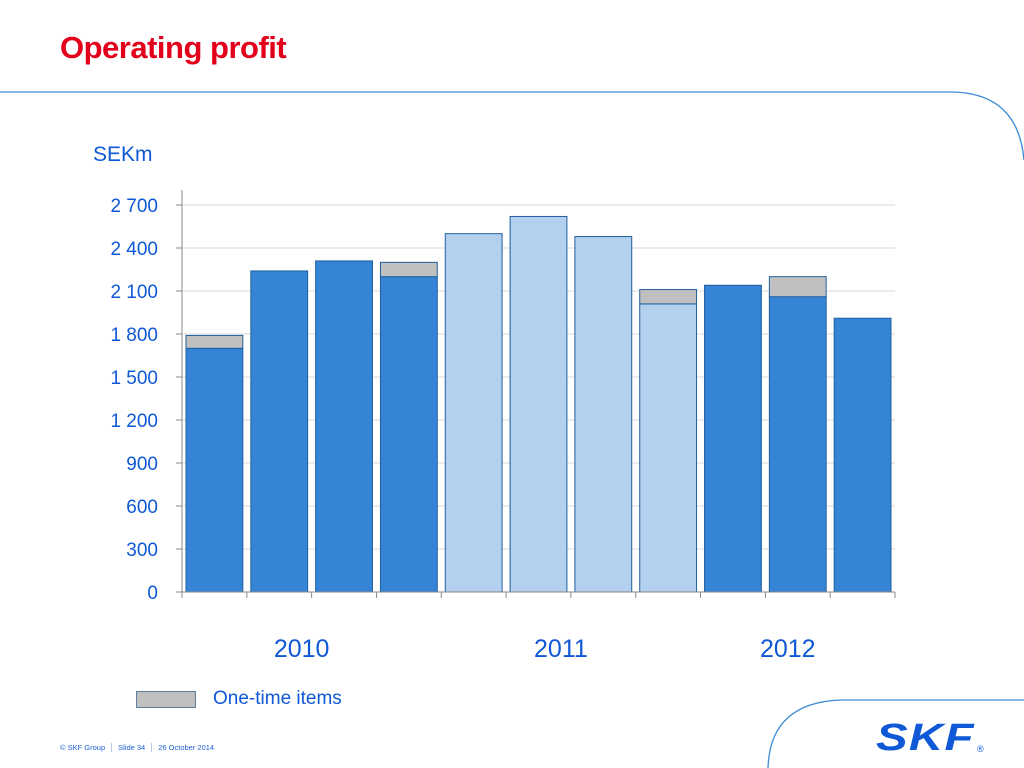 The height and width of the screenshot is (768, 1024). What do you see at coordinates (512, 126) in the screenshot?
I see `top-frame-line` at bounding box center [512, 126].